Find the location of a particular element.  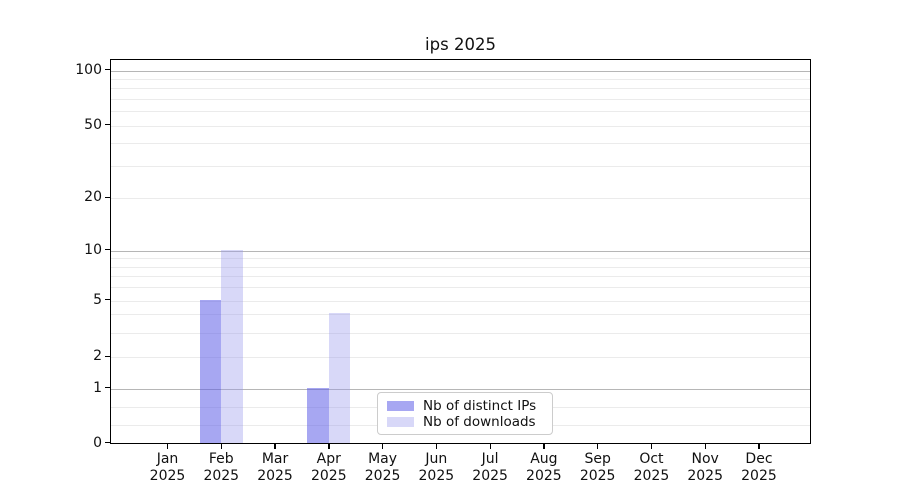

x-tick-label: Feb 2025 is located at coordinates (221, 467).